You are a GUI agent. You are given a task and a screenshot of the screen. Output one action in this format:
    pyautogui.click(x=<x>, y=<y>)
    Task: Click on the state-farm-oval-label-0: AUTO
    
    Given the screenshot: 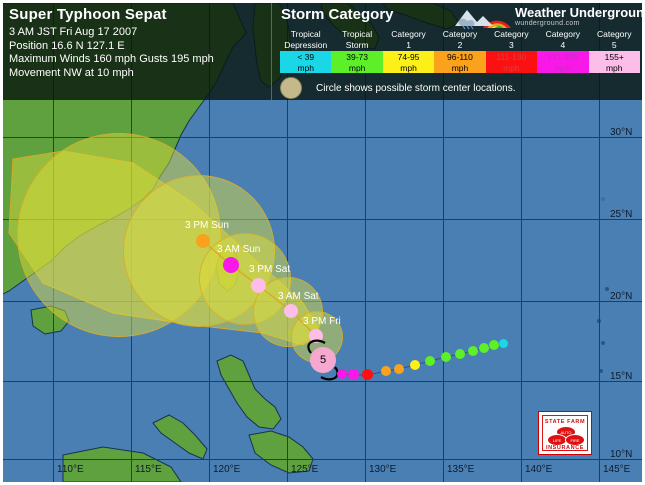 What is the action you would take?
    pyautogui.click(x=566, y=432)
    